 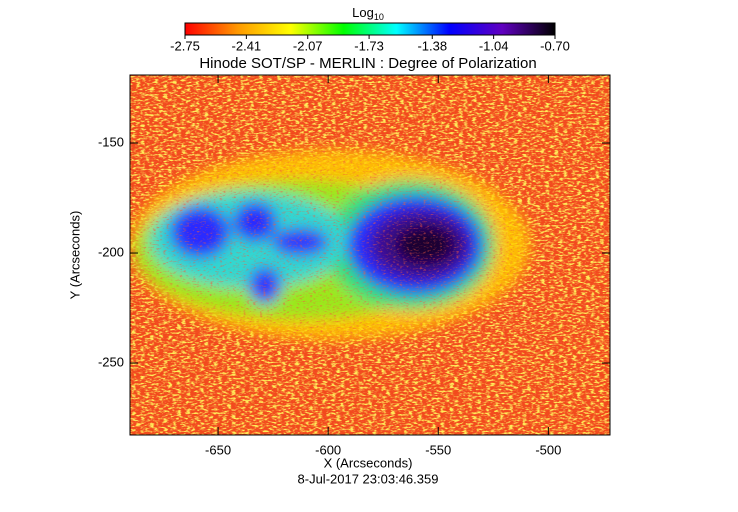 What do you see at coordinates (368, 462) in the screenshot?
I see `x-axis-label: X (Arcseconds)` at bounding box center [368, 462].